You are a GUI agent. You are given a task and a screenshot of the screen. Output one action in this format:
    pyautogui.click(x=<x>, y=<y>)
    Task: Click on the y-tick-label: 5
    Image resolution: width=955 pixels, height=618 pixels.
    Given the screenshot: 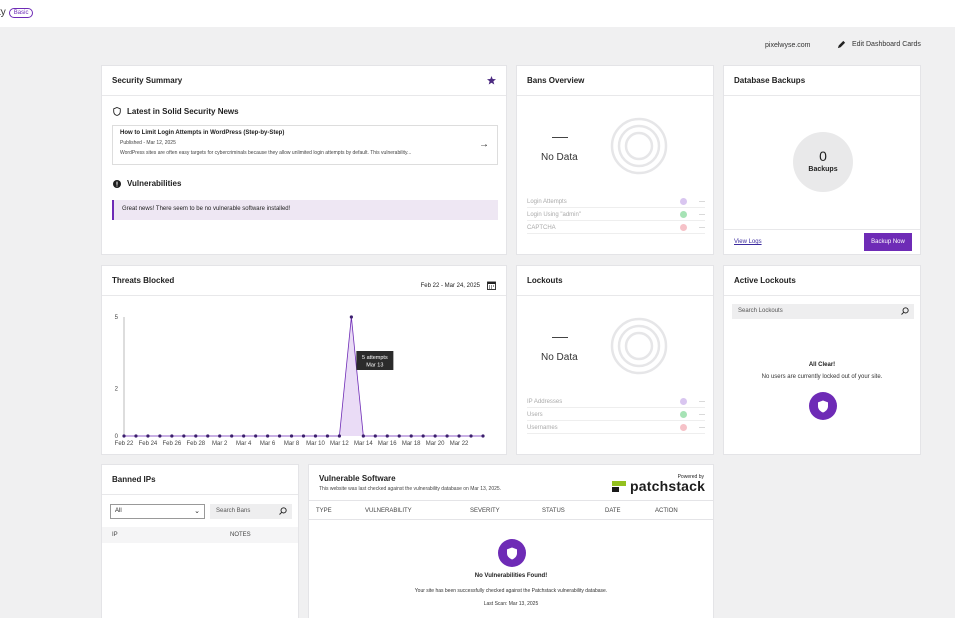 What is the action you would take?
    pyautogui.click(x=117, y=318)
    